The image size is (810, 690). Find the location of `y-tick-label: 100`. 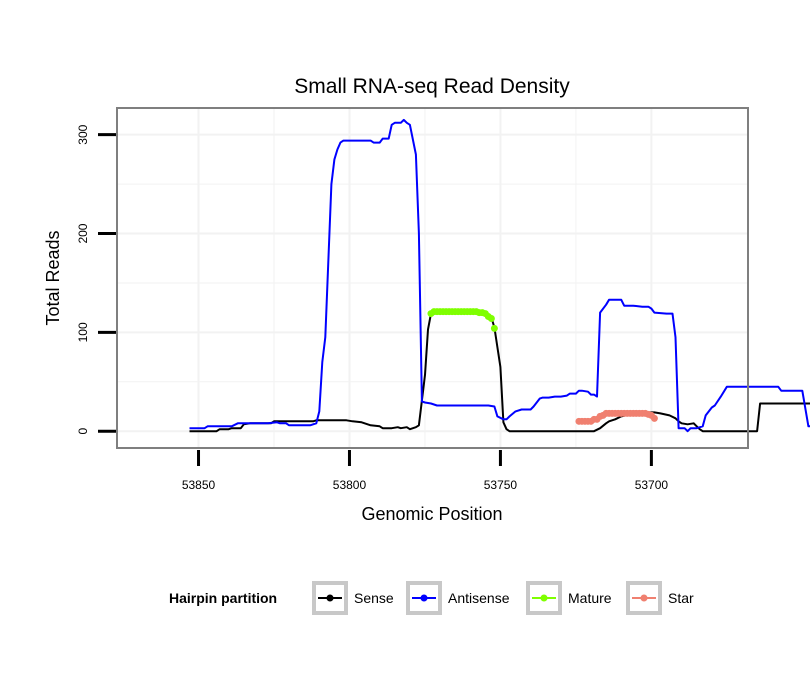

y-tick-label: 100 is located at coordinates (83, 332).